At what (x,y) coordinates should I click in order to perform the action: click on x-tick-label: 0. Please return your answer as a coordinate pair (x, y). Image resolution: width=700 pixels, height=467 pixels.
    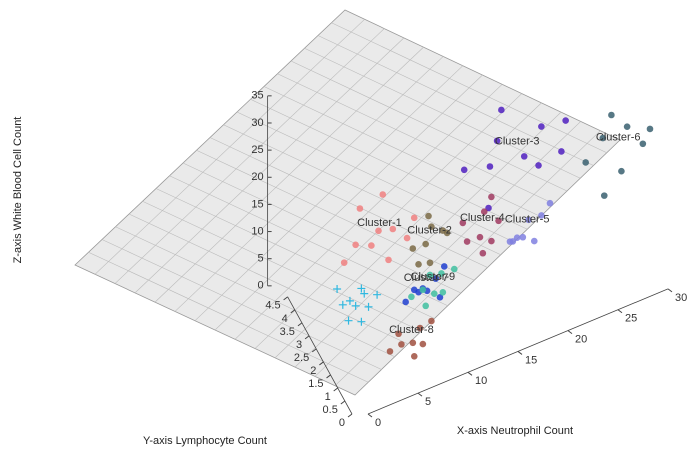
    Looking at the image, I should click on (378, 423).